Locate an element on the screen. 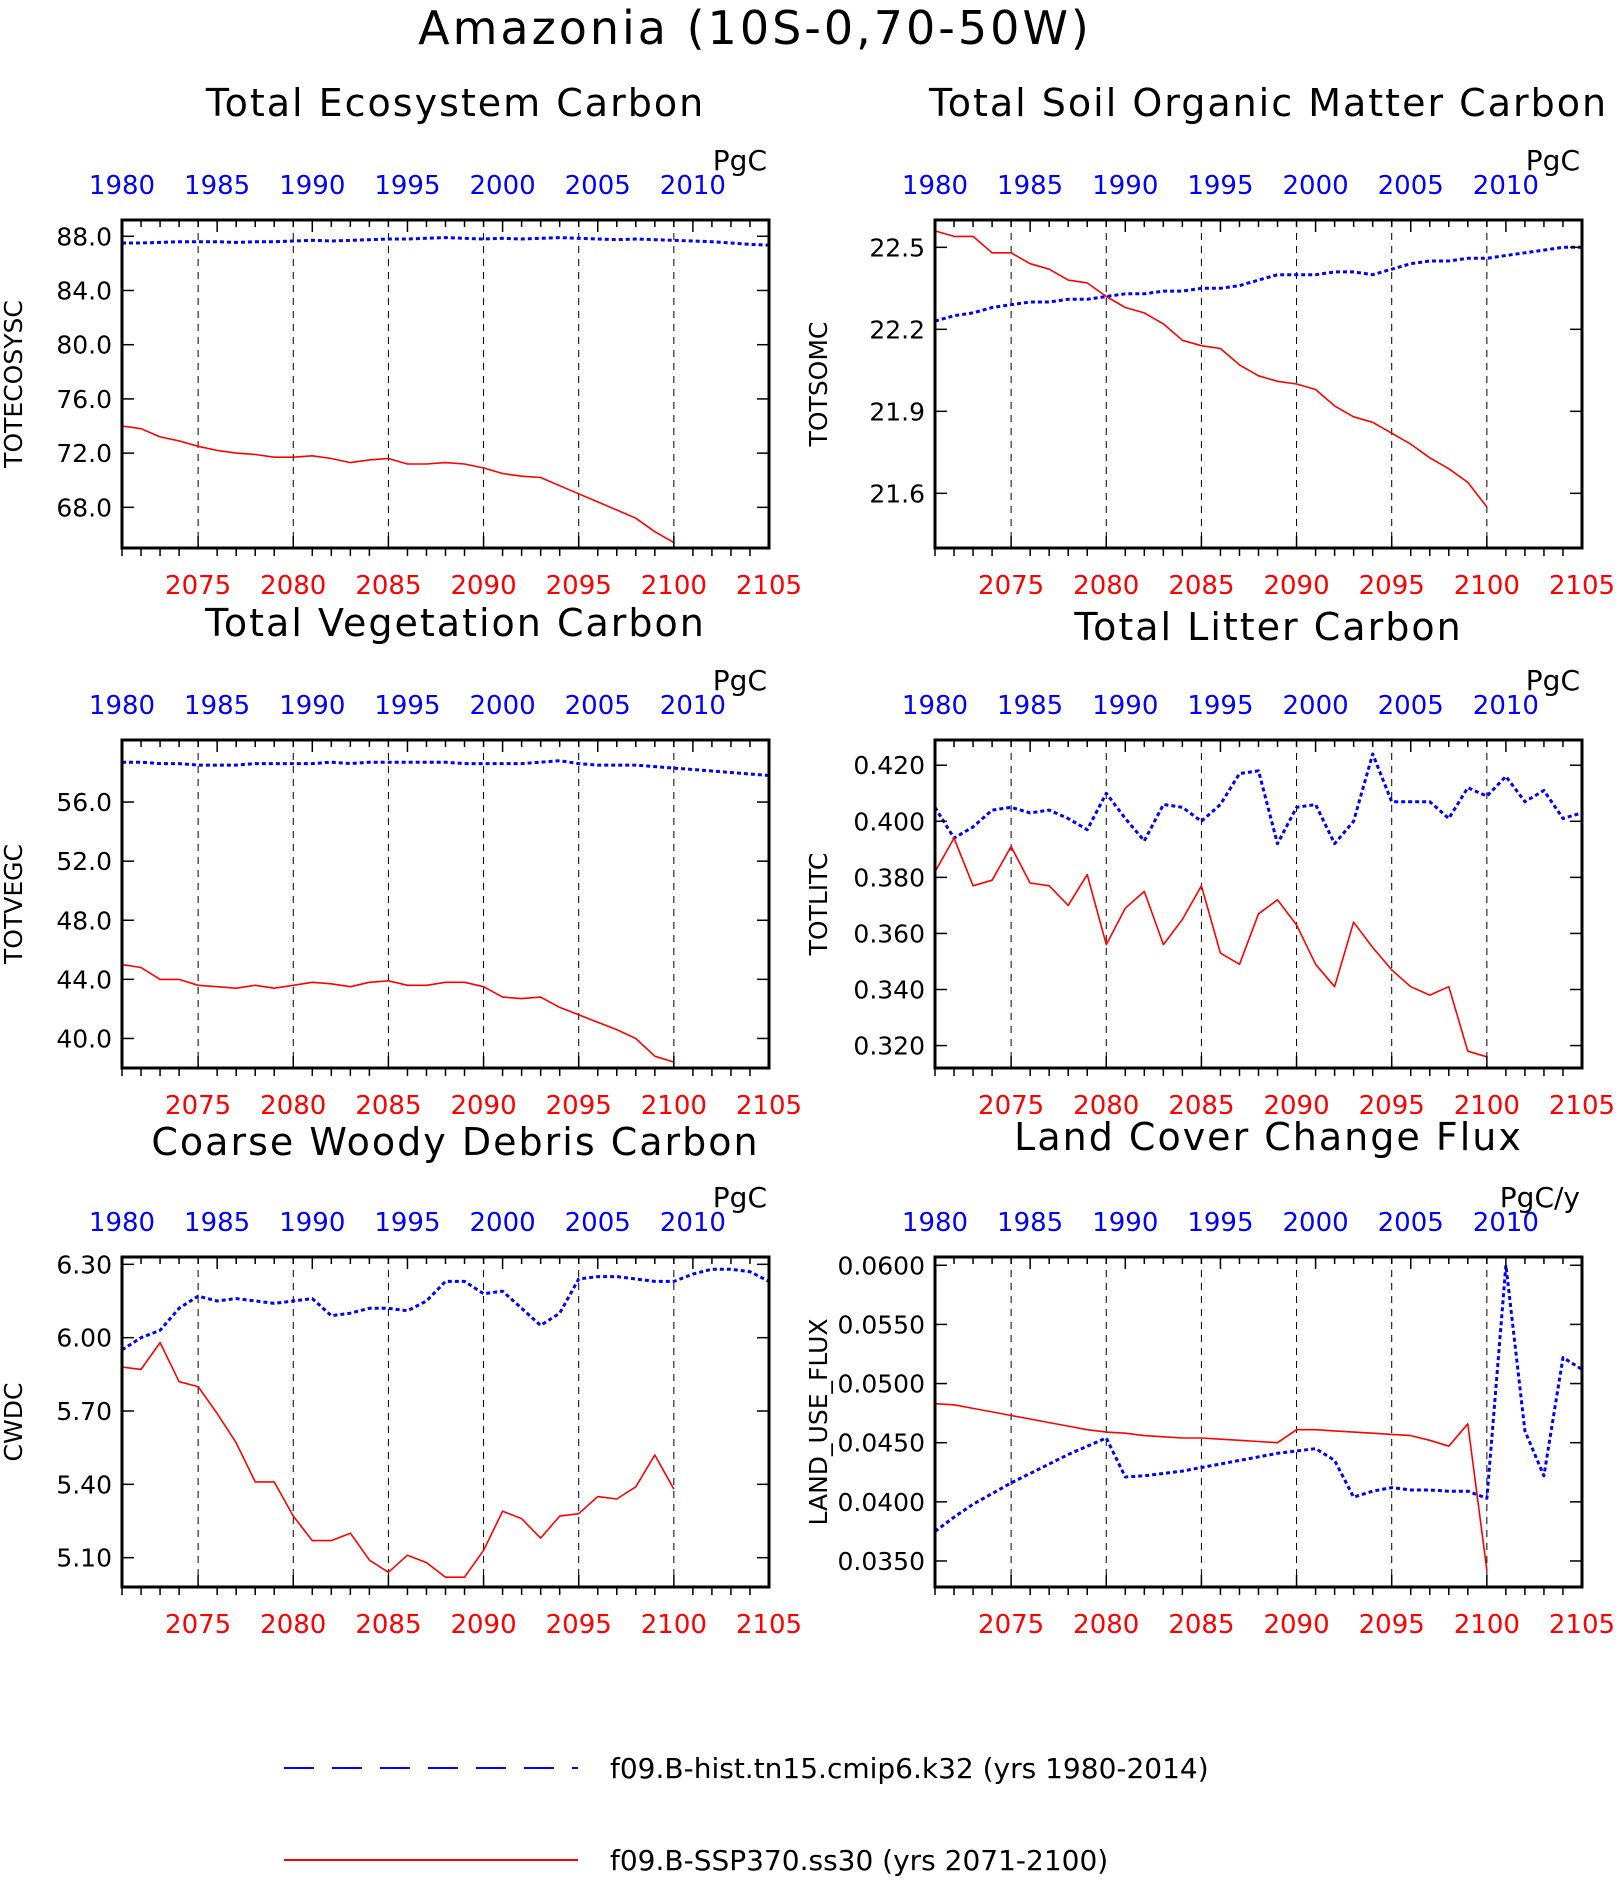  y-tick-label: 0.420 is located at coordinates (889, 765).